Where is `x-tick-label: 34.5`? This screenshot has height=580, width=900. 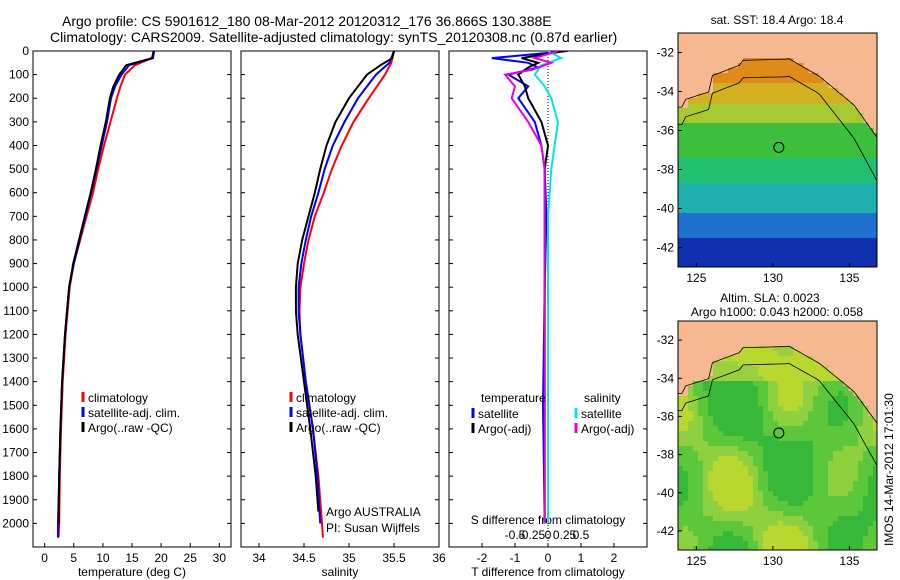 x-tick-label: 34.5 is located at coordinates (304, 558).